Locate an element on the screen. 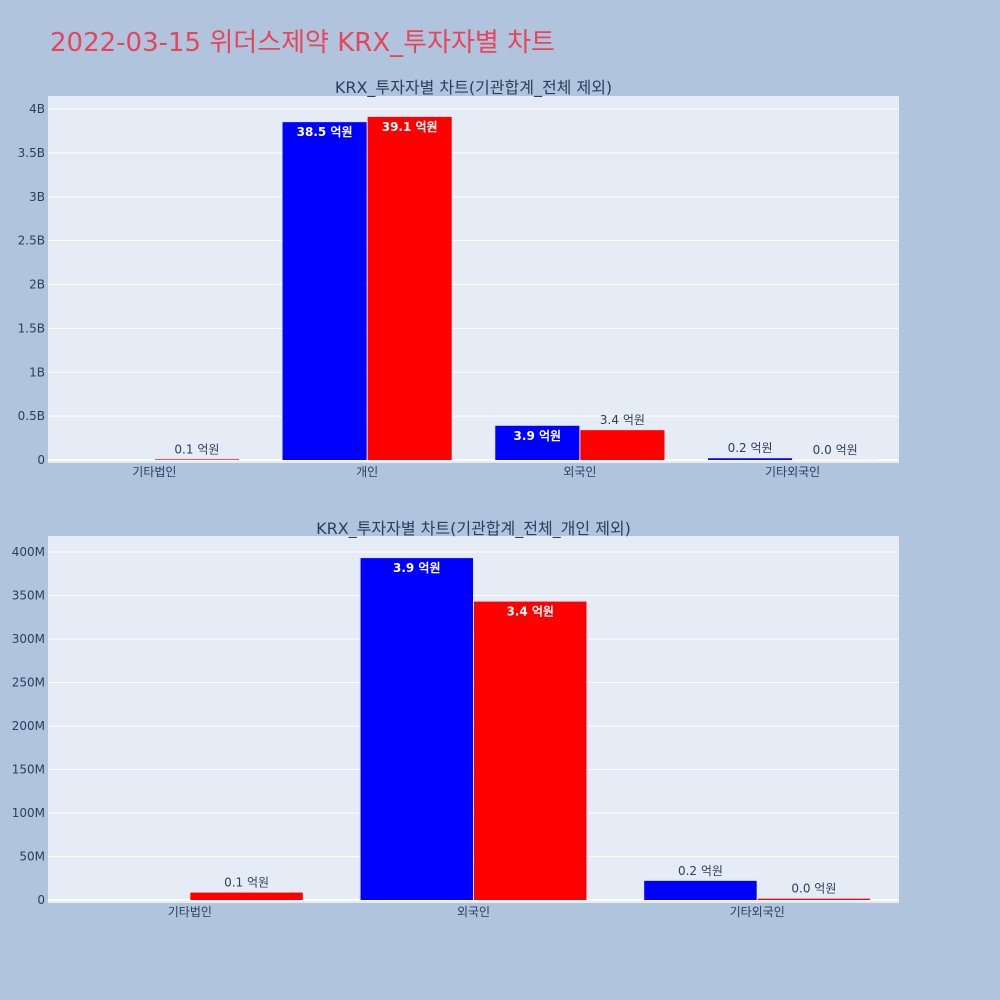  y-tick-label: 350M is located at coordinates (28, 596).